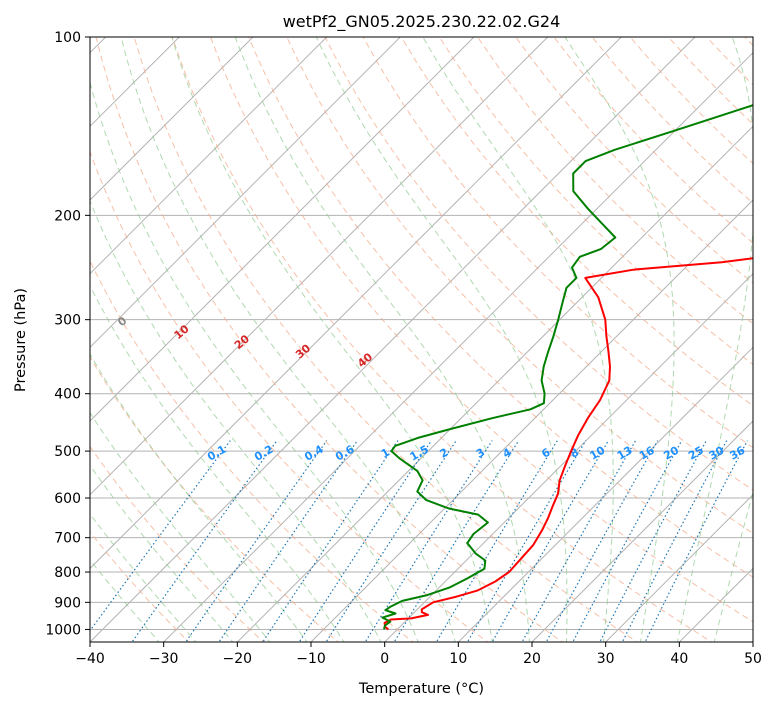 This screenshot has width=775, height=708. Describe the element at coordinates (67, 334) in the screenshot. I see `y-axis: 100 200 300 400 500 600 700 800 900 1000` at that location.